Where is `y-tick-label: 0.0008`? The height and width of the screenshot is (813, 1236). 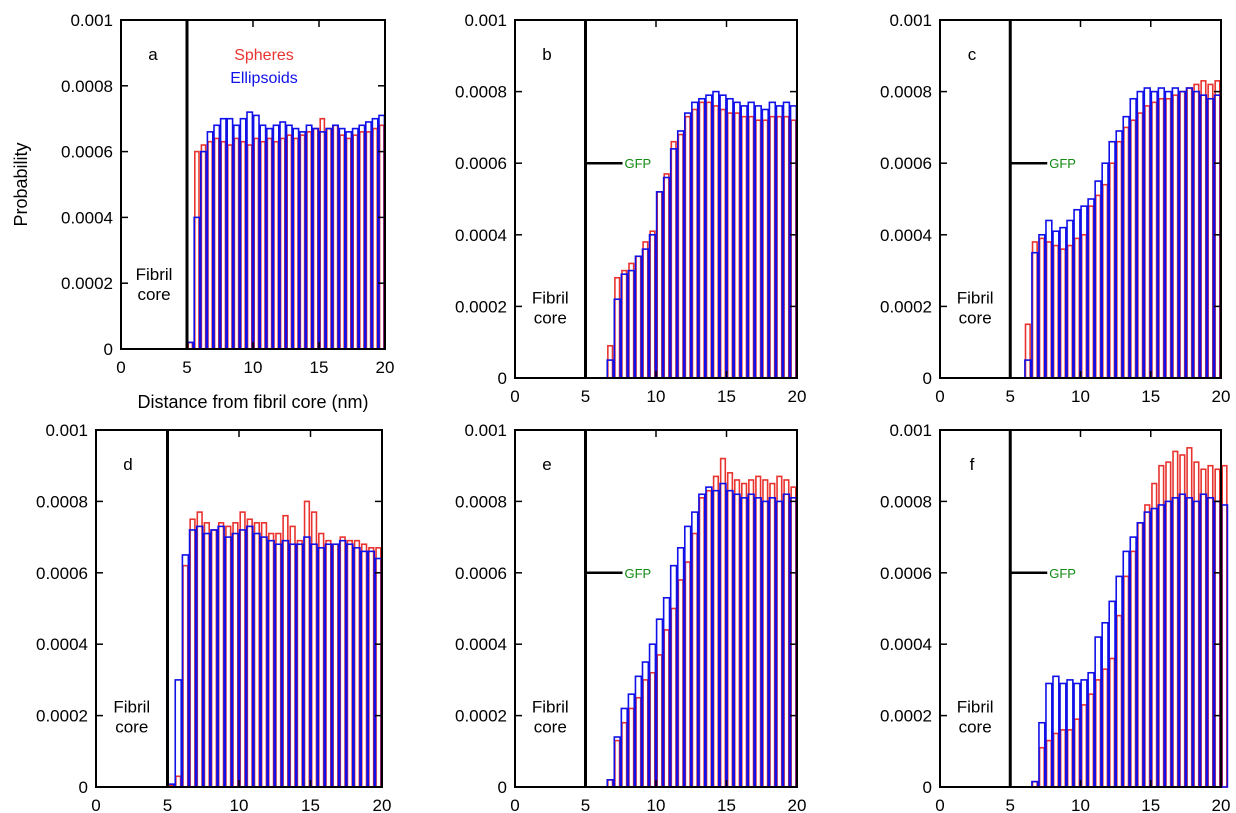 y-tick-label: 0.0008 is located at coordinates (481, 501).